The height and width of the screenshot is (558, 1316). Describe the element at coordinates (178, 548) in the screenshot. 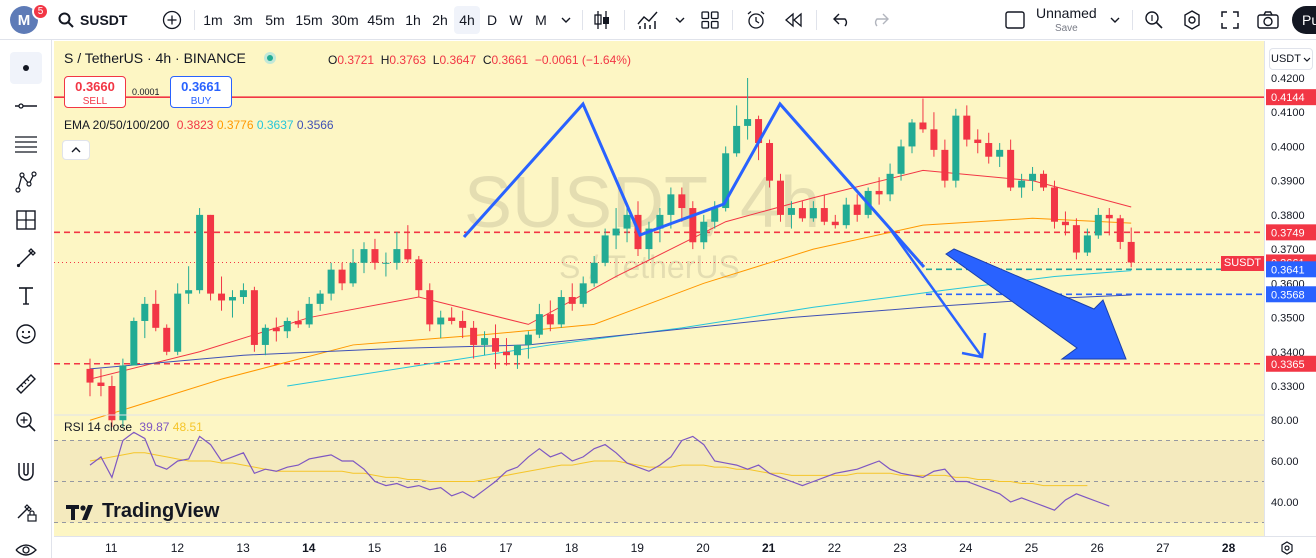

I see `time-tick-label: 12` at that location.